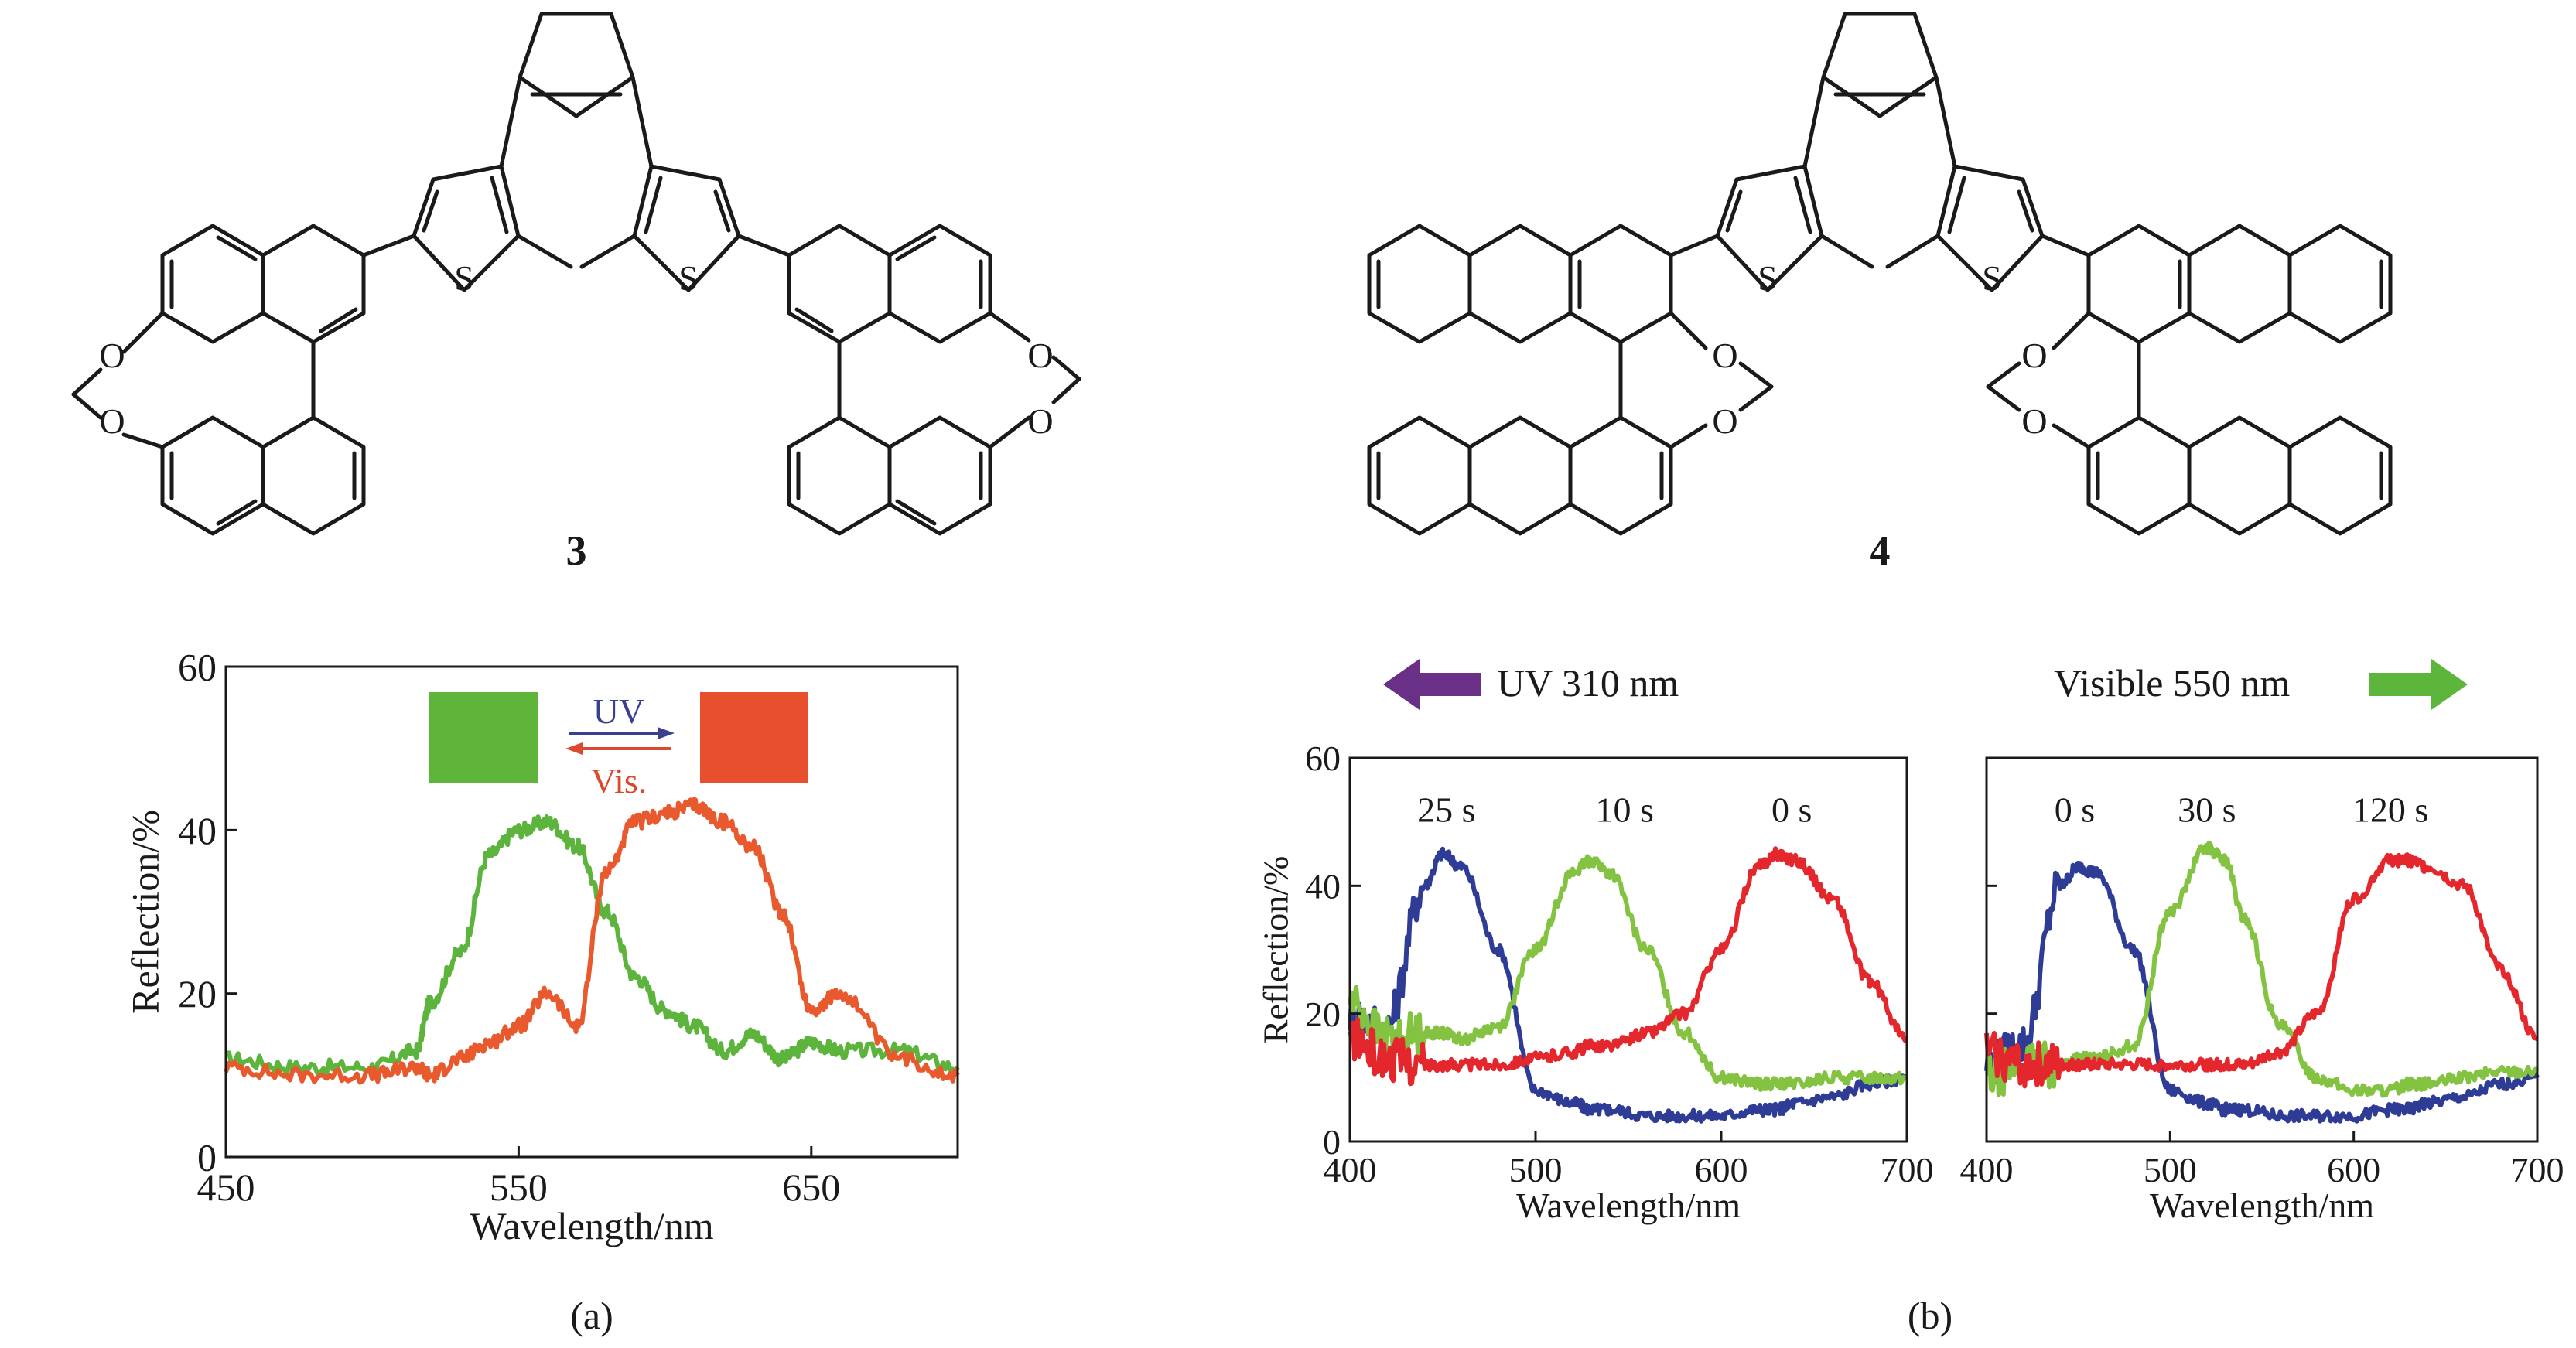 The width and height of the screenshot is (2576, 1348). I want to click on x-tick-label: 550, so click(519, 1187).